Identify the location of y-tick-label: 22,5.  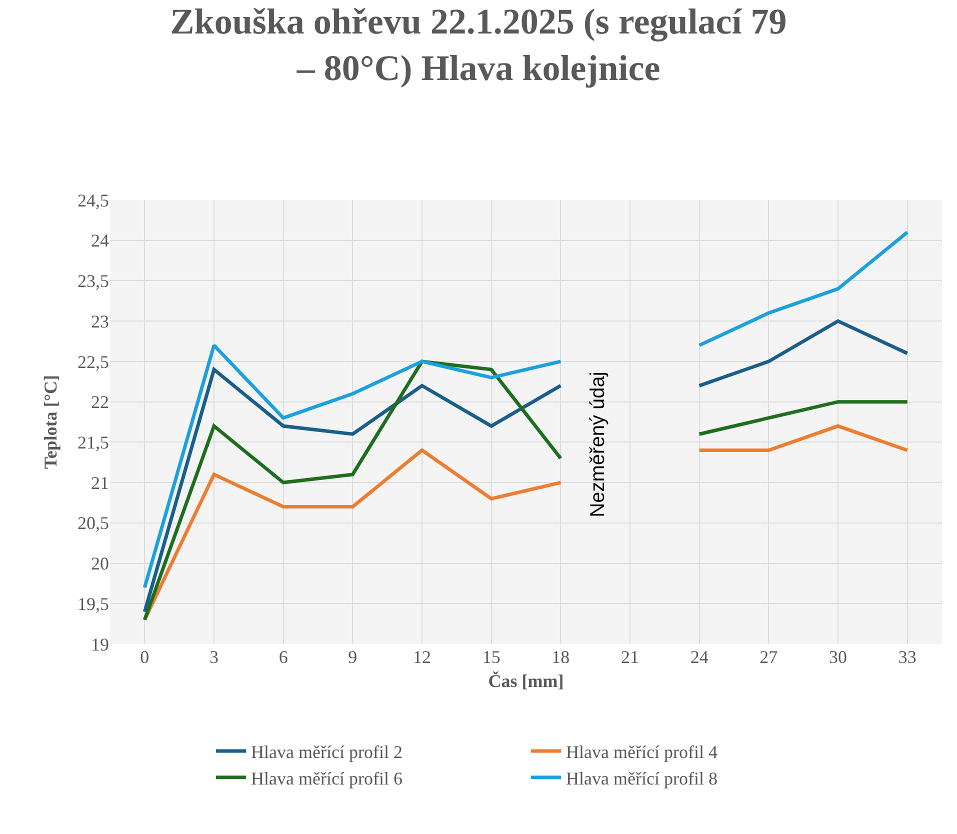
(93, 362).